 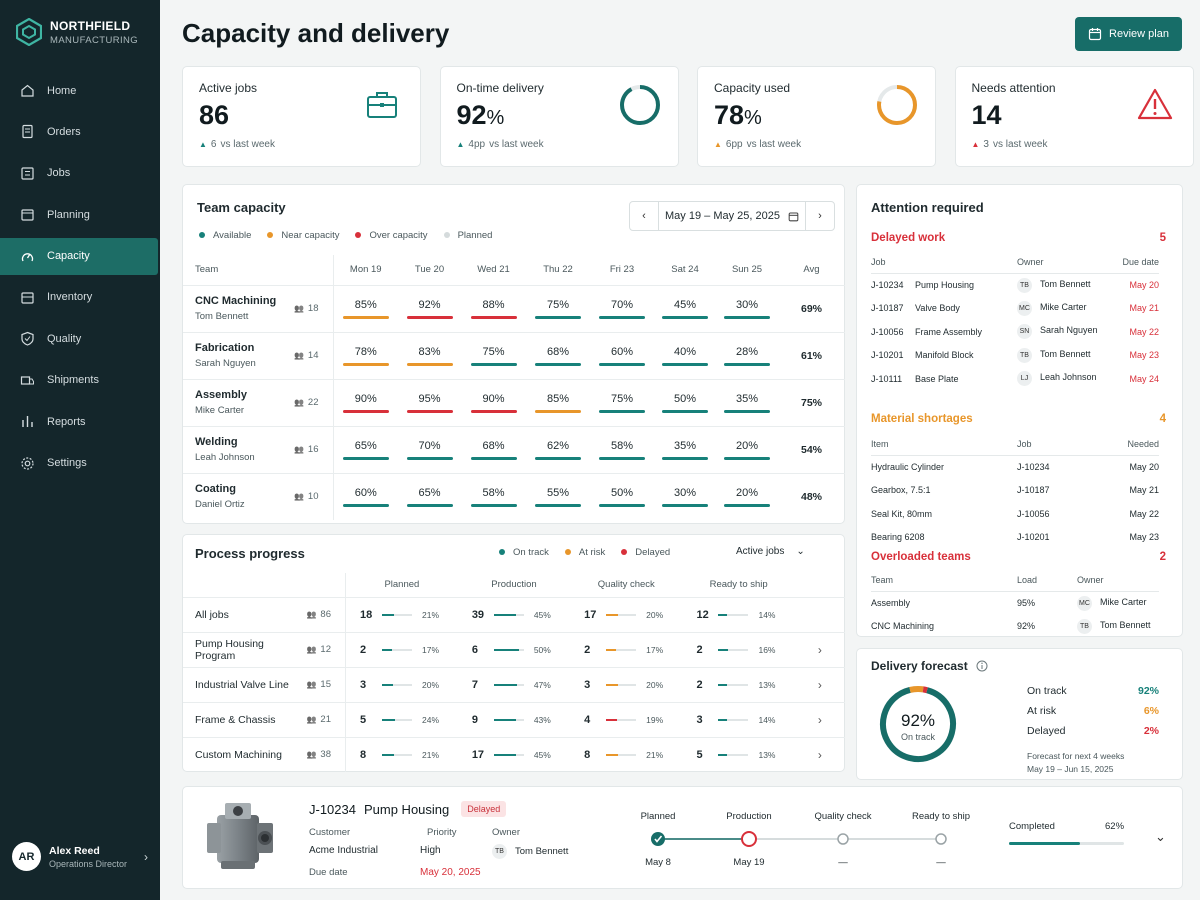 I want to click on team-info: Fabrication Sarah Nguyen 👥 14, so click(x=264, y=355).